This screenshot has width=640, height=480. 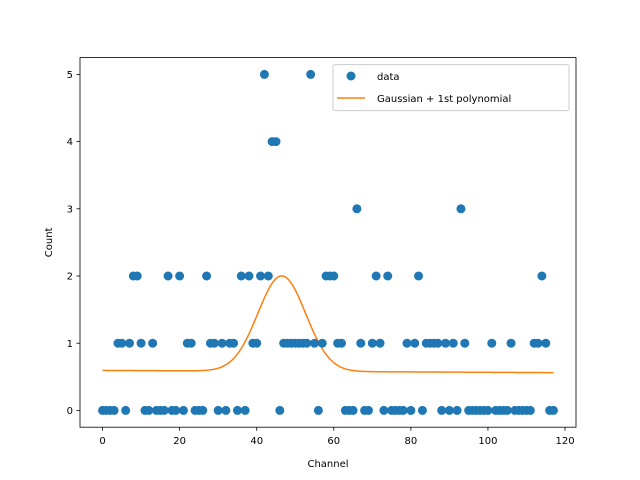 What do you see at coordinates (70, 277) in the screenshot?
I see `y-tick-label: 2` at bounding box center [70, 277].